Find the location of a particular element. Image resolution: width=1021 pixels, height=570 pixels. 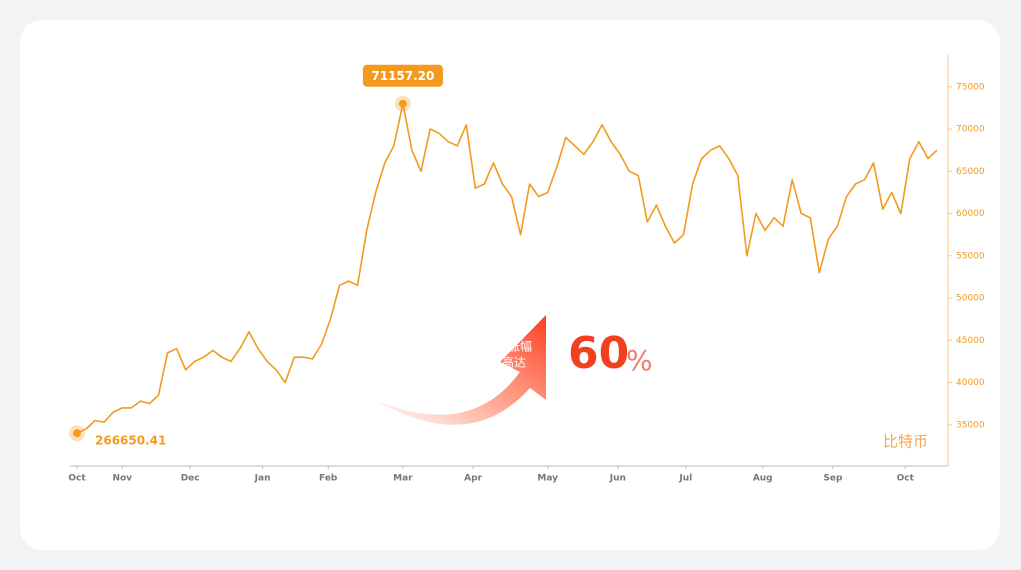

y-tick-label: 35000 is located at coordinates (970, 425).